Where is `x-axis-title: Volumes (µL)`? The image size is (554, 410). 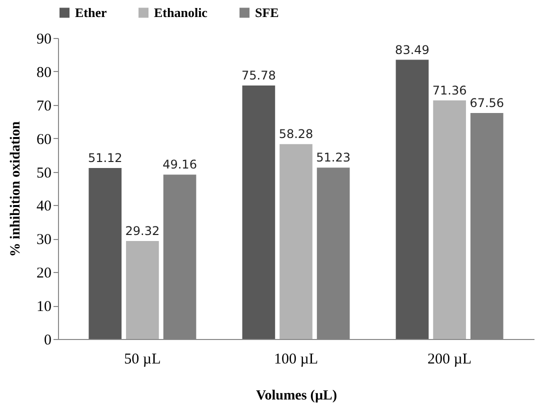 x-axis-title: Volumes (µL) is located at coordinates (297, 396).